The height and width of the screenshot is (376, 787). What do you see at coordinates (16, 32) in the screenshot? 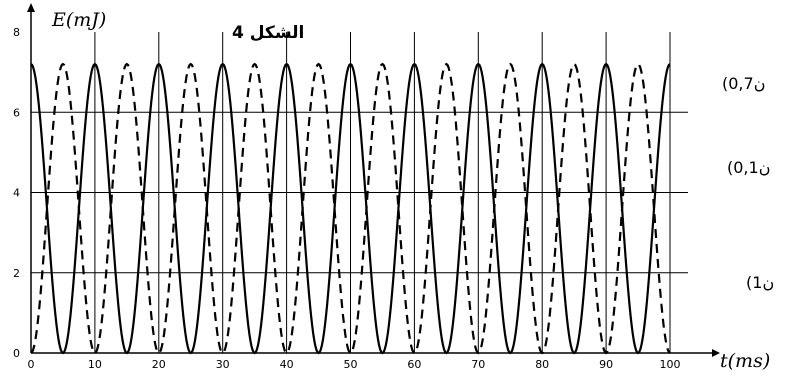
I see `y-tick-label: 8` at bounding box center [16, 32].